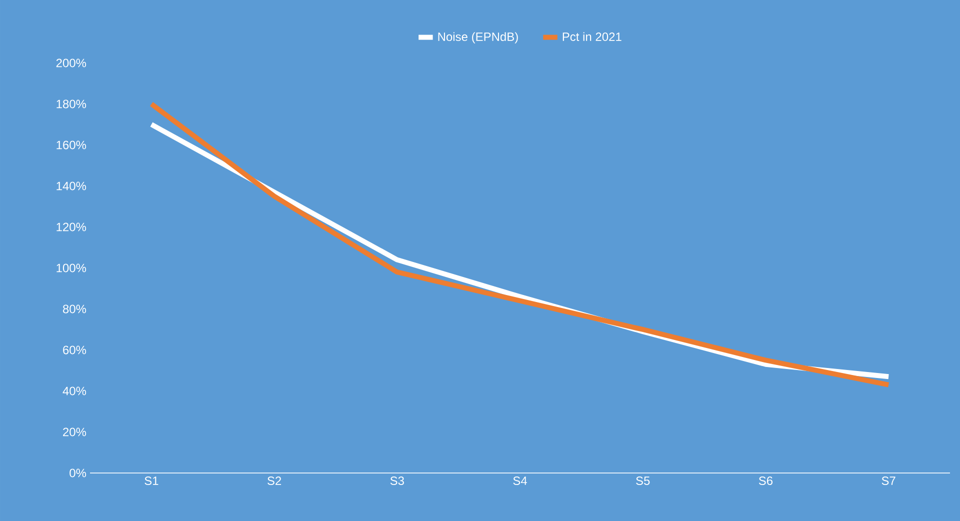  I want to click on y-tick-label: 180%, so click(71, 104).